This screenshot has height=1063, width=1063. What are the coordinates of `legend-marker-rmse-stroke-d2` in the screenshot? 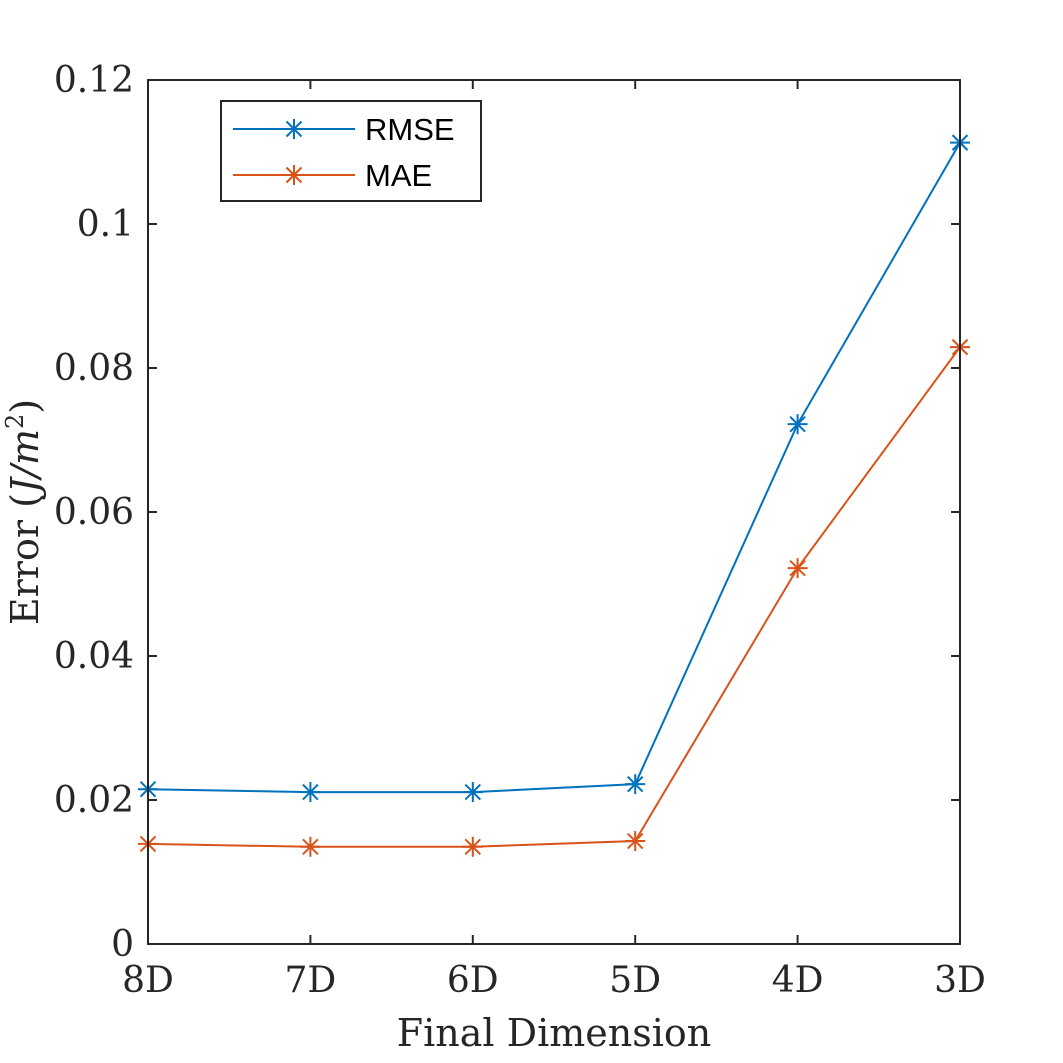 It's located at (294, 129).